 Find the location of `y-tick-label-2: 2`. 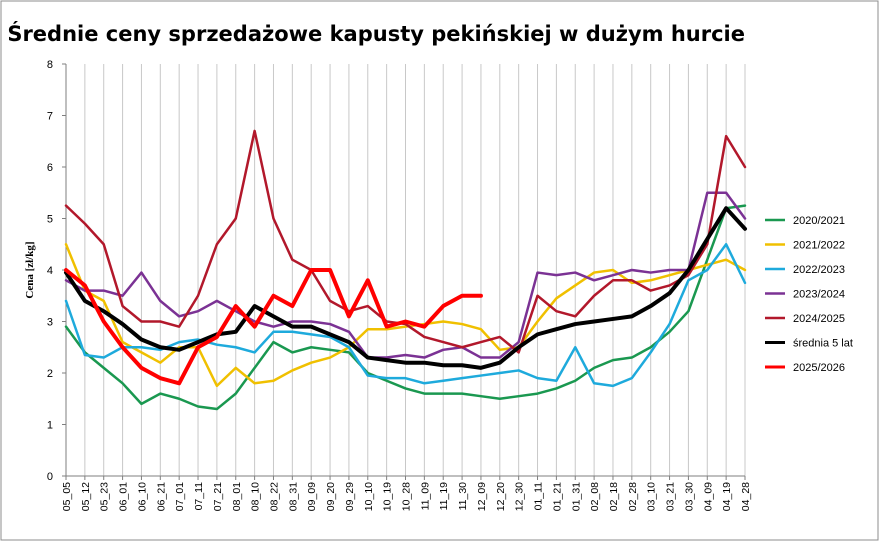

y-tick-label-2: 2 is located at coordinates (50, 374).